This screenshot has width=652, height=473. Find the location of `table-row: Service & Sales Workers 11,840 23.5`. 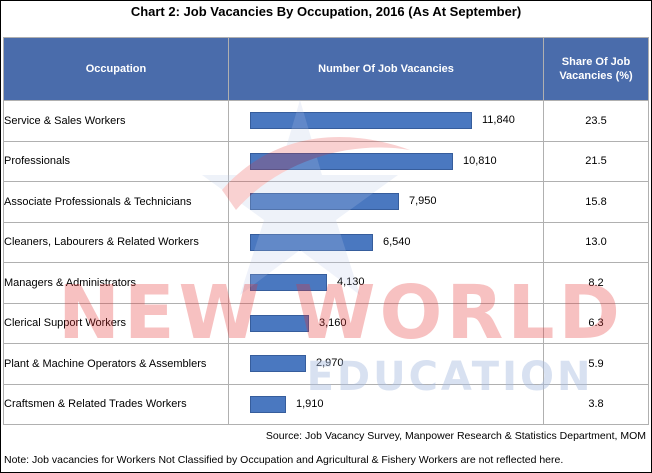

table-row: Service & Sales Workers 11,840 23.5 is located at coordinates (326, 121).